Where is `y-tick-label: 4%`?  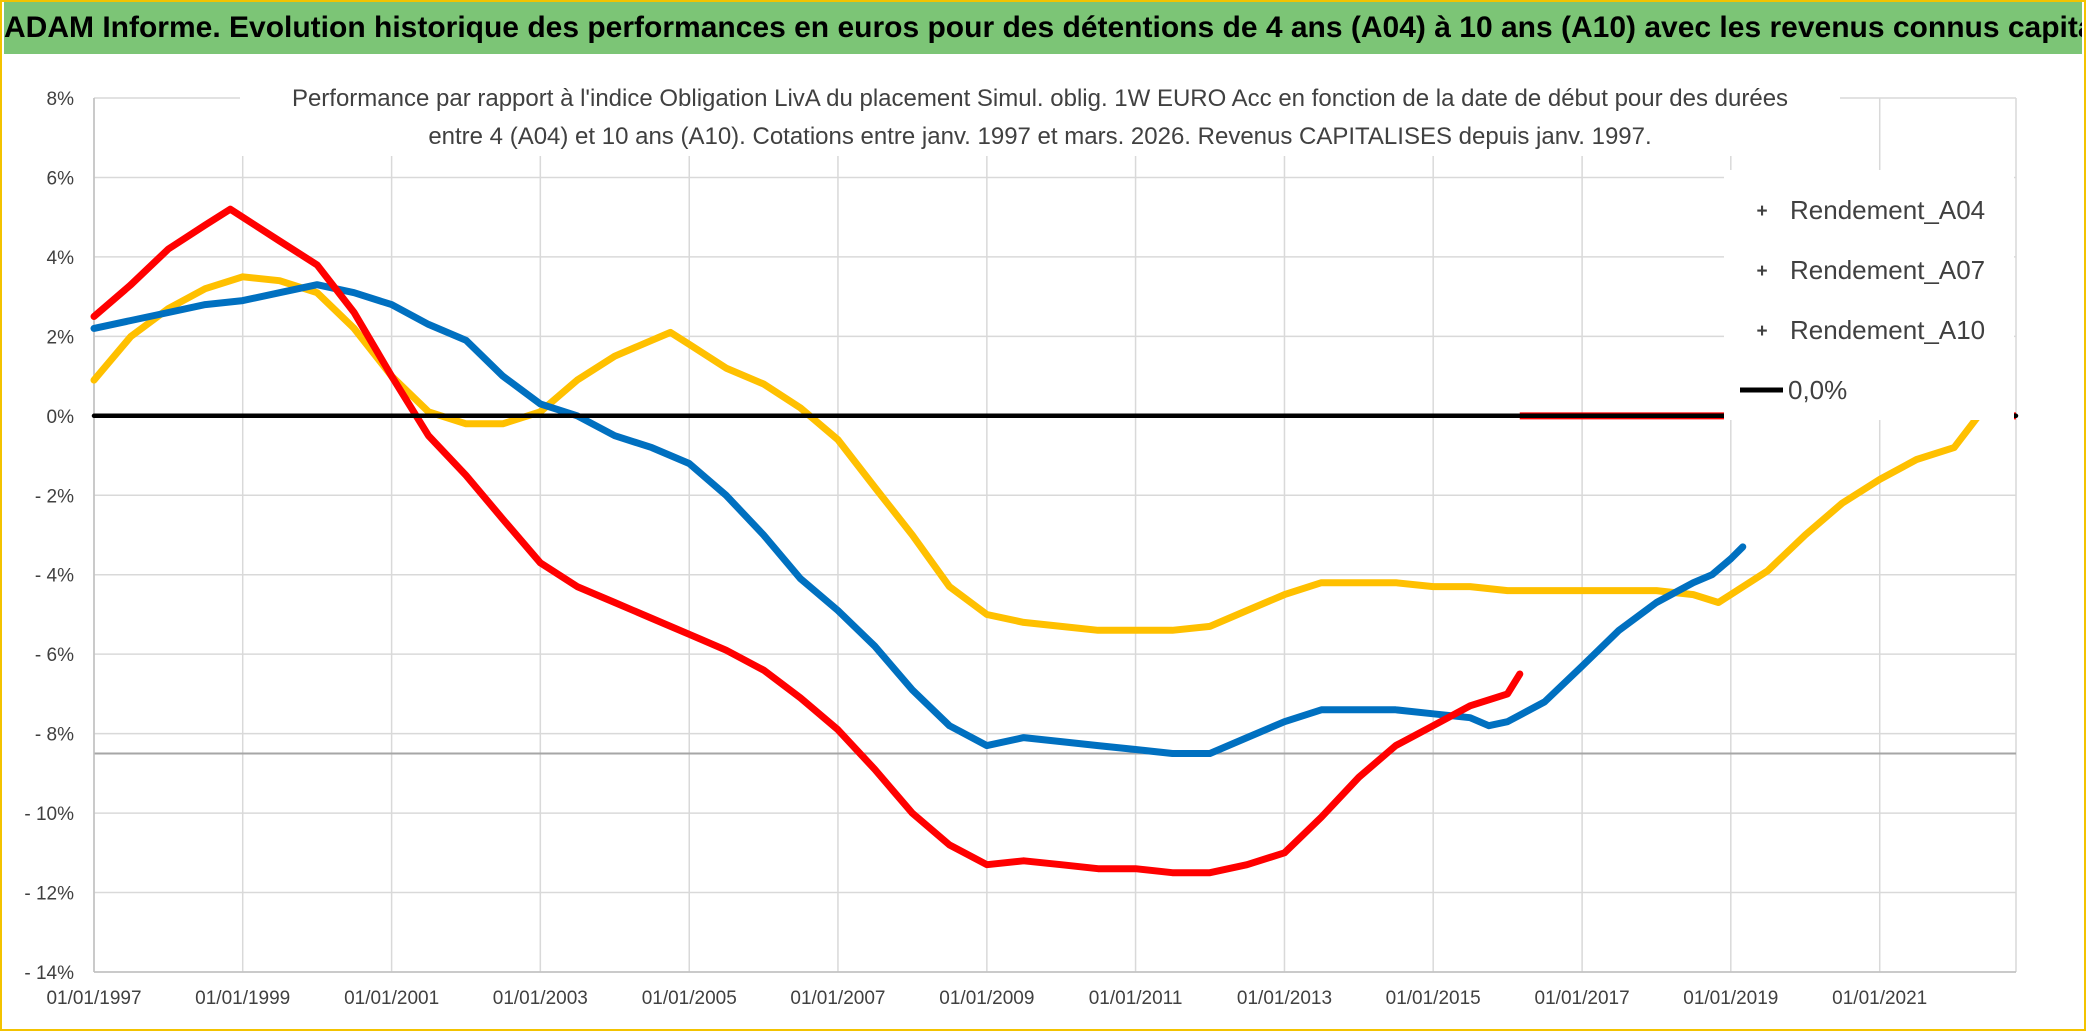 y-tick-label: 4% is located at coordinates (61, 258).